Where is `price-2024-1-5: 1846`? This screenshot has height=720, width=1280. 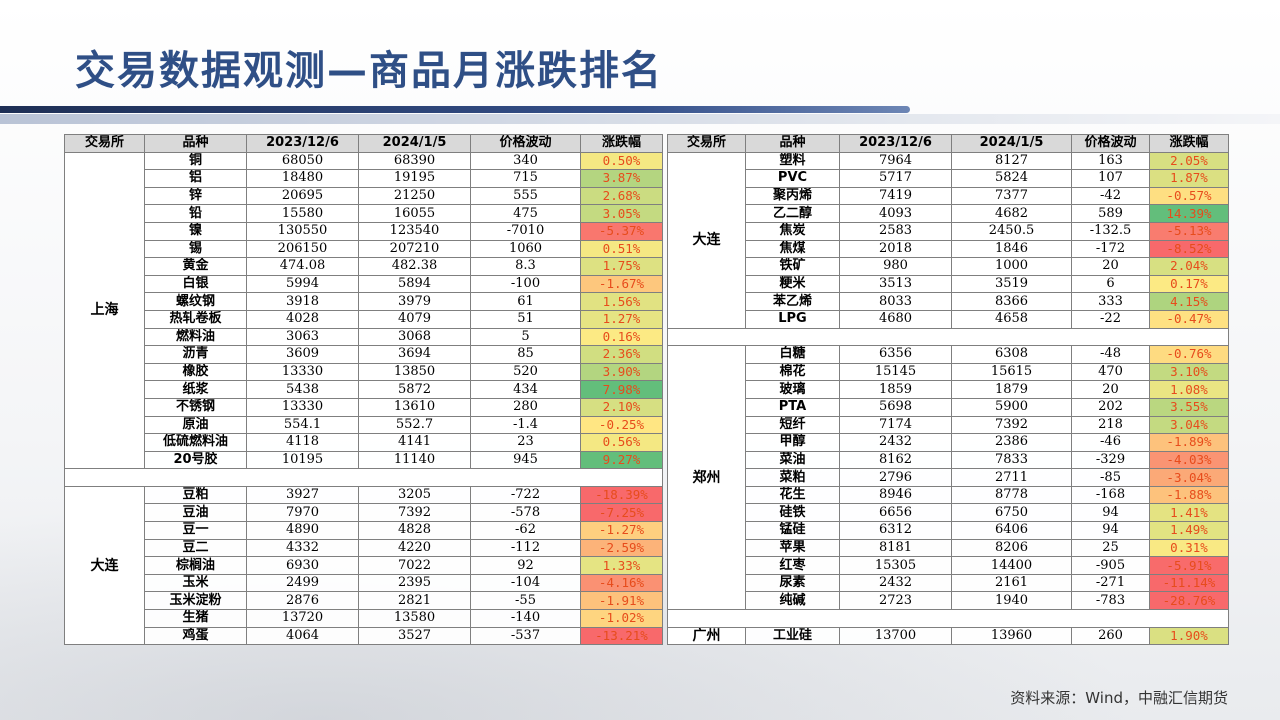 price-2024-1-5: 1846 is located at coordinates (1011, 249).